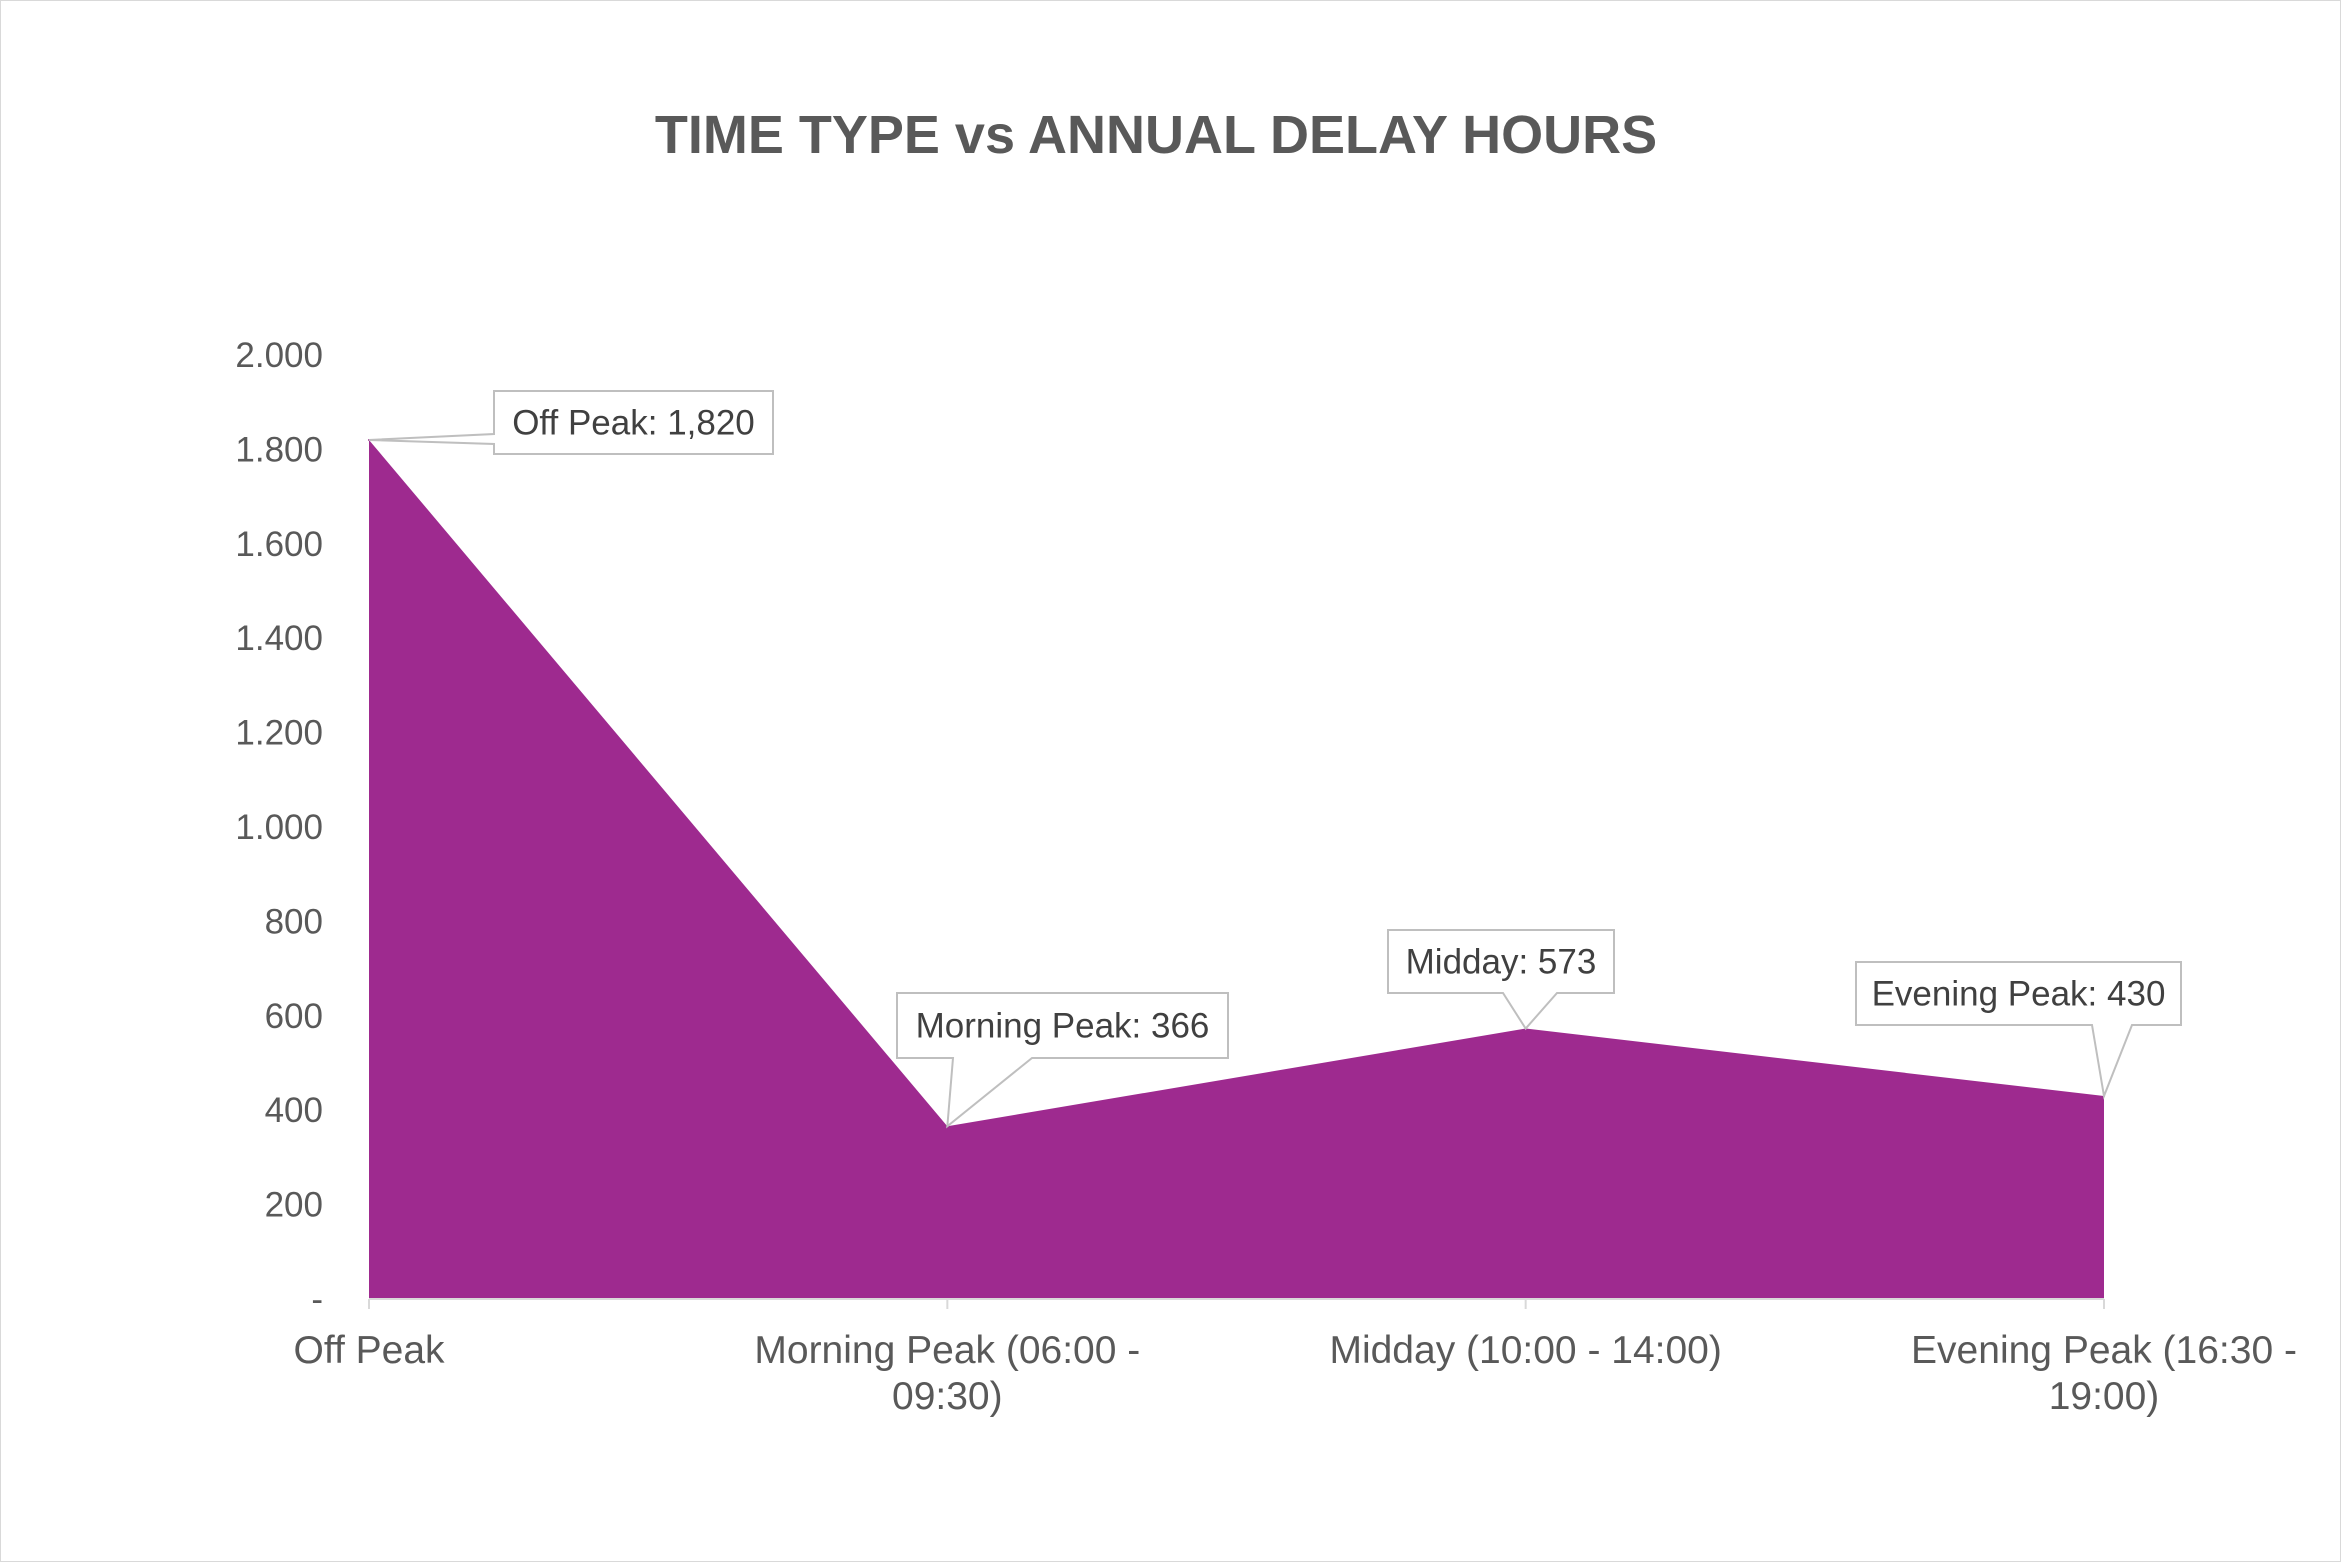  Describe the element at coordinates (279, 827) in the screenshot. I see `y-tick-label: 1.000` at that location.